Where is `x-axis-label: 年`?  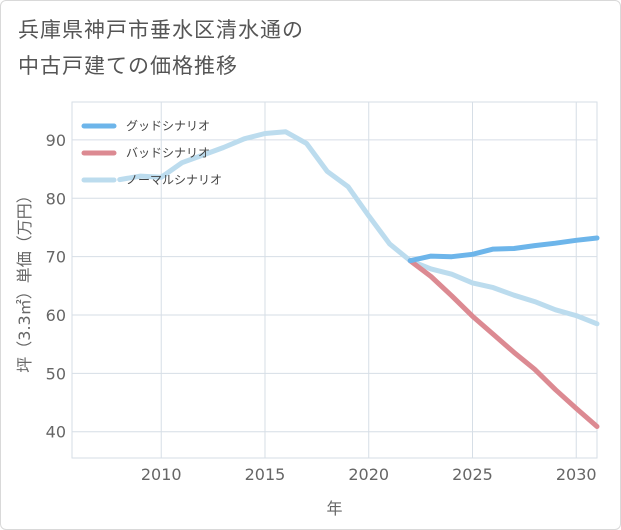
x-axis-label: 年 is located at coordinates (334, 508).